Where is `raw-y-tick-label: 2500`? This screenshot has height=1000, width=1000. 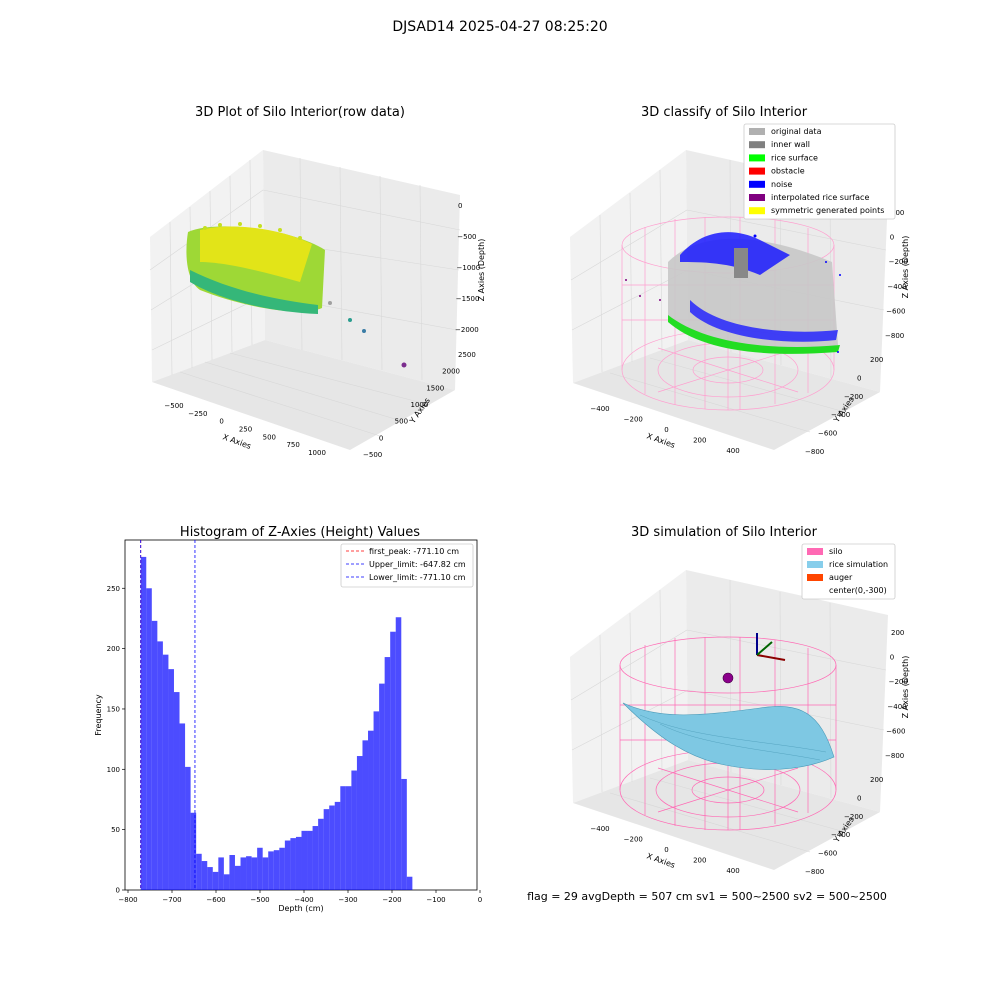
raw-y-tick-label: 2500 is located at coordinates (467, 355).